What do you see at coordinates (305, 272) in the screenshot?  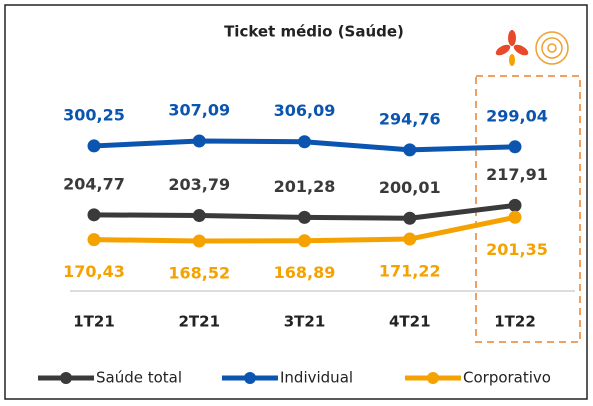 I see `data-label: 168,89` at bounding box center [305, 272].